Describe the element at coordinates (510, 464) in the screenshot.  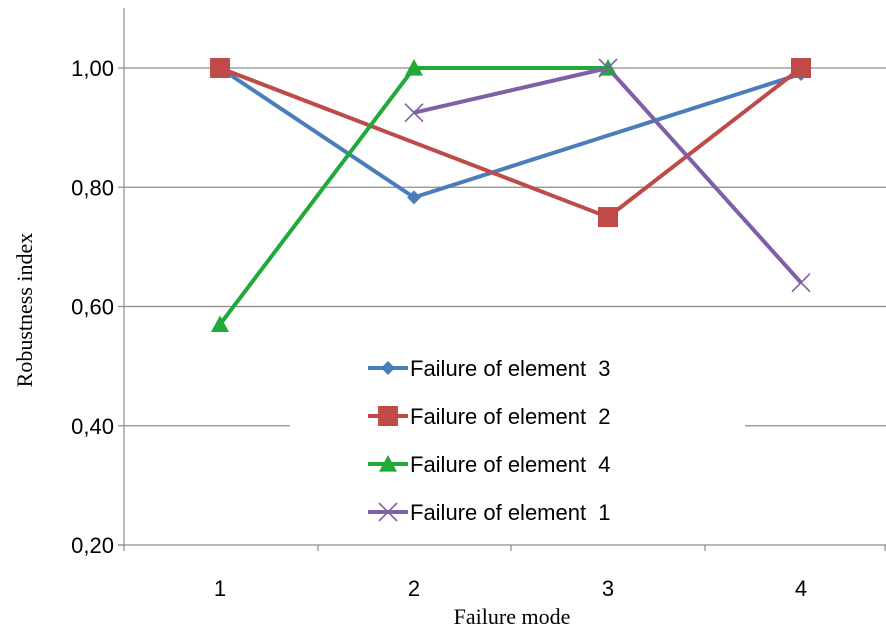
I see `legend-label: Failure of element 4` at that location.